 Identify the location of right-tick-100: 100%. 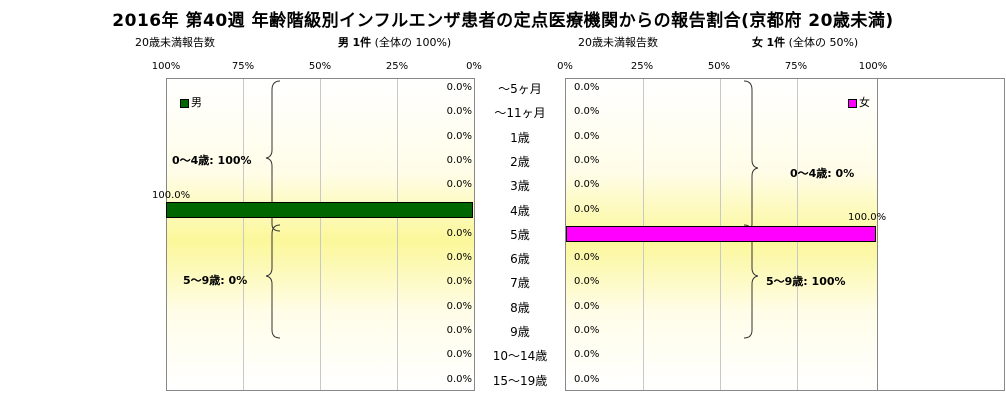
(873, 66).